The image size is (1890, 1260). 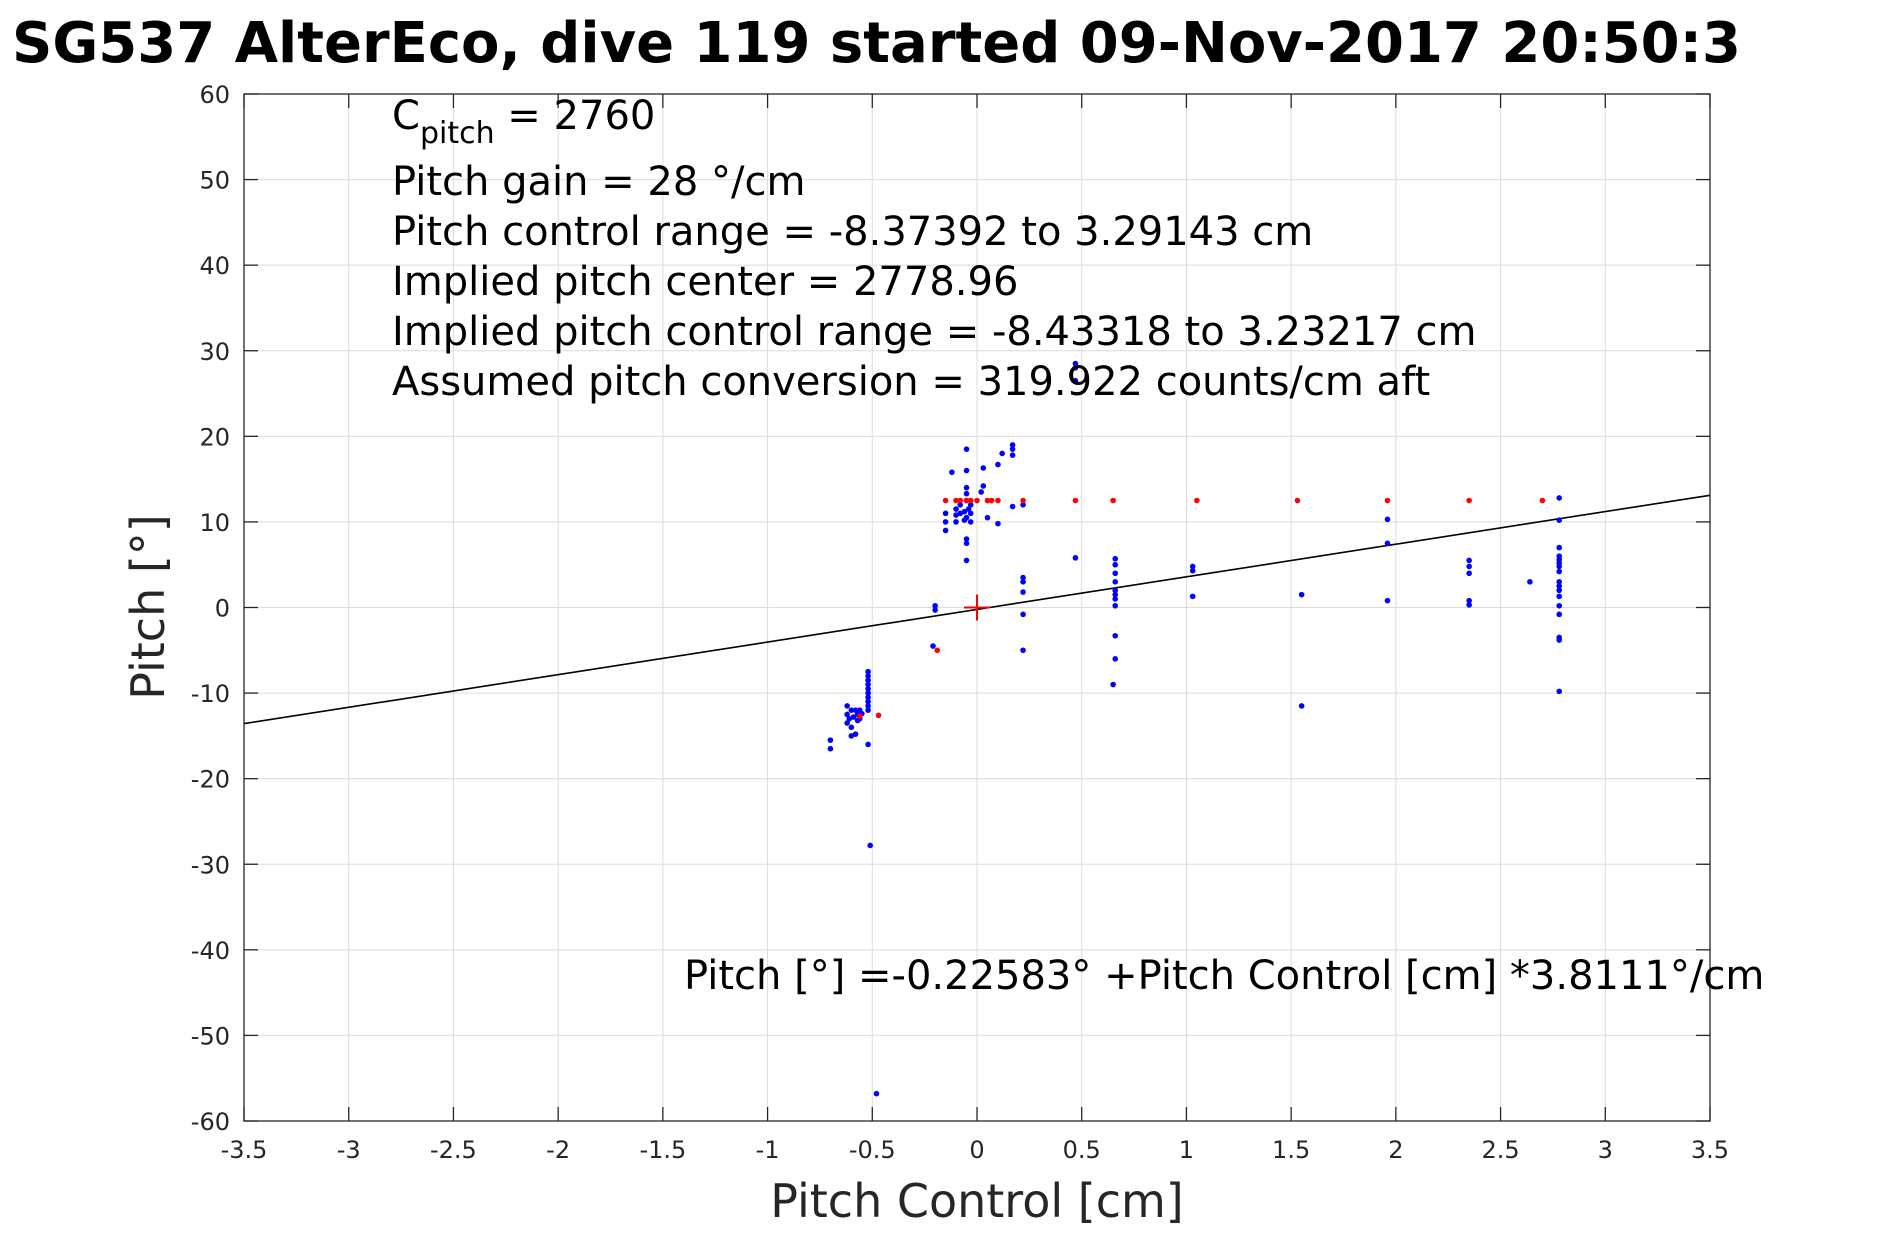 What do you see at coordinates (210, 951) in the screenshot?
I see `y-tick-label: -40` at bounding box center [210, 951].